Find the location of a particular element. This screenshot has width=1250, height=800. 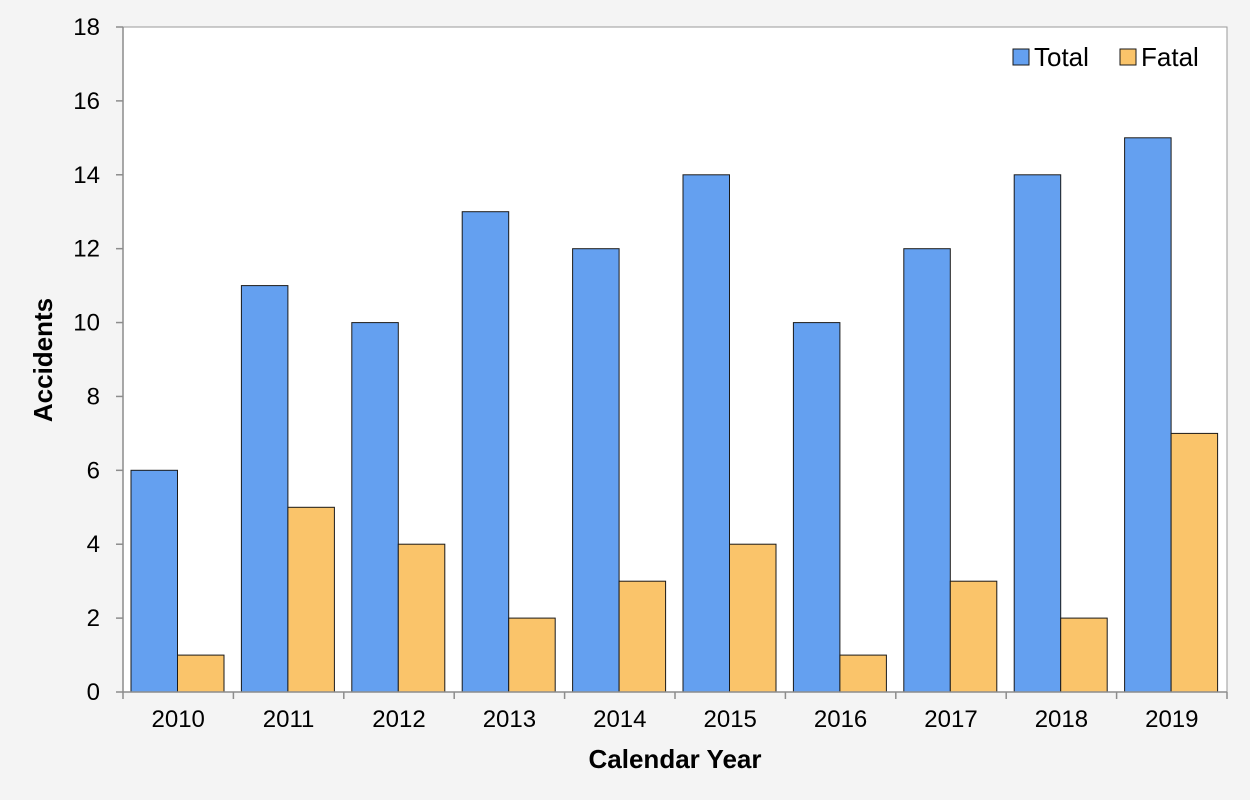

bar-total-2010 is located at coordinates (154, 581).